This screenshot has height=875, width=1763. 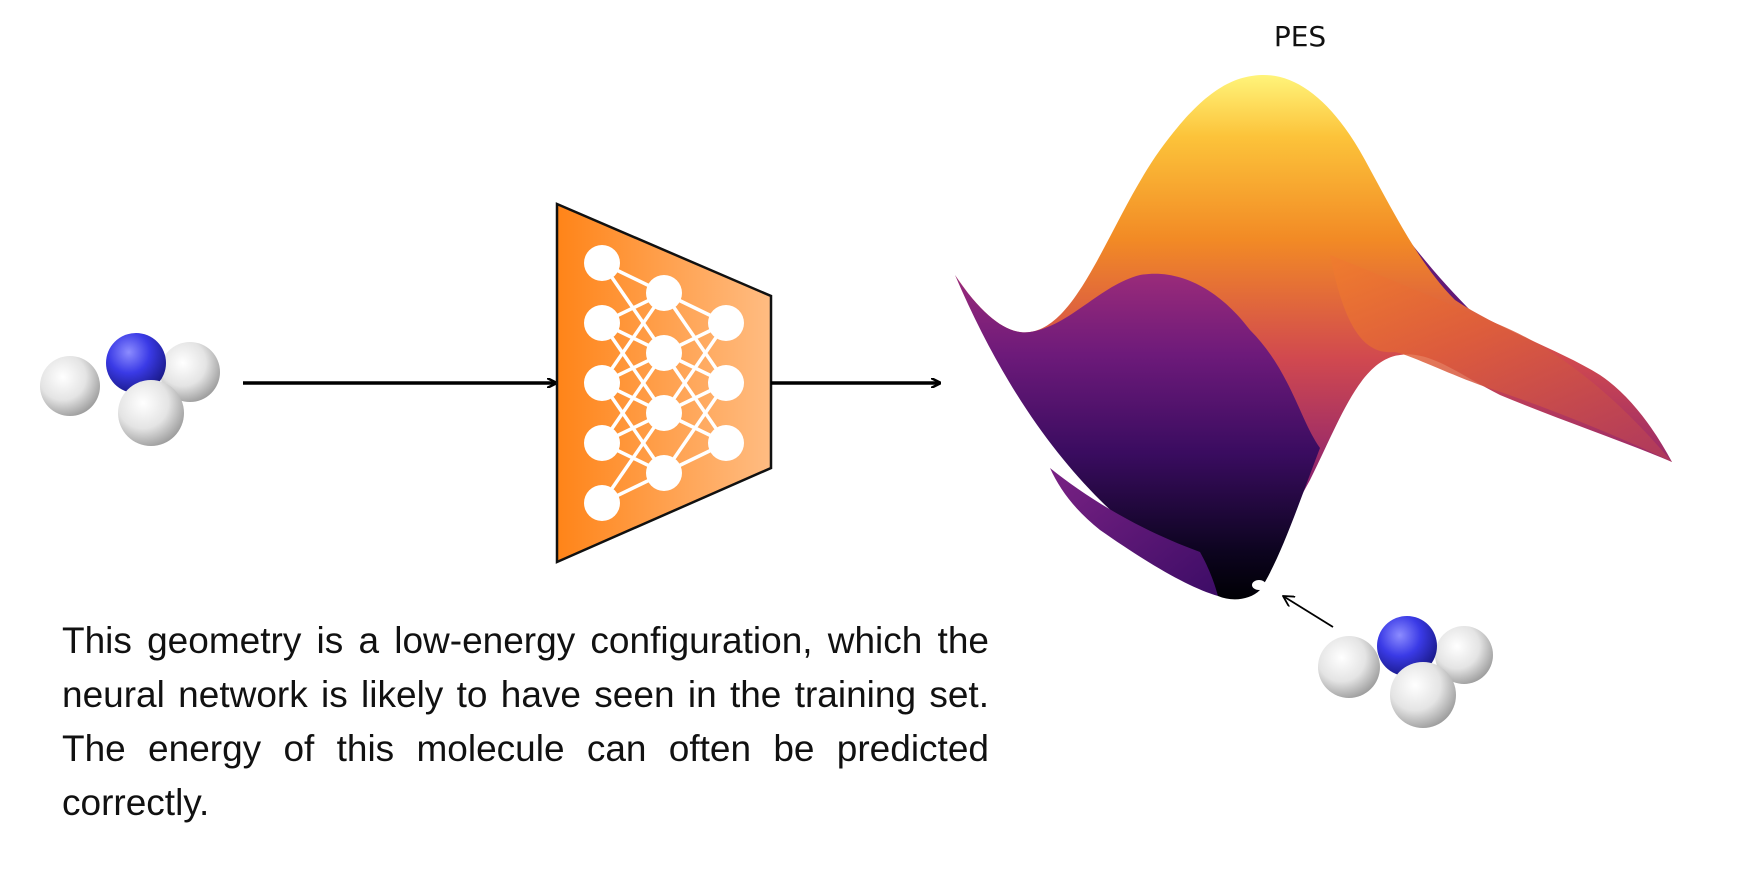 I want to click on neural-network-icon, so click(x=664, y=383).